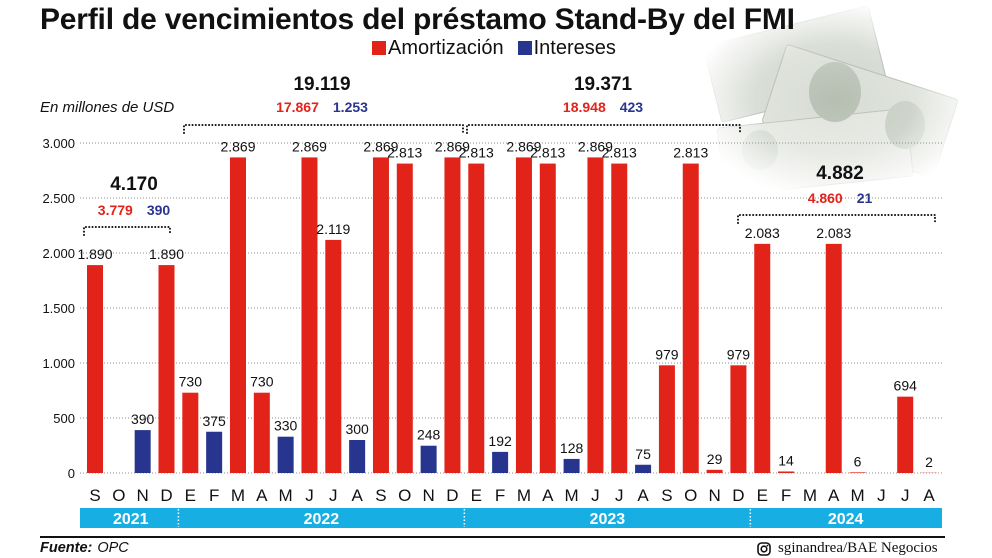 The height and width of the screenshot is (558, 992). I want to click on data-label-intereses: 330, so click(286, 426).